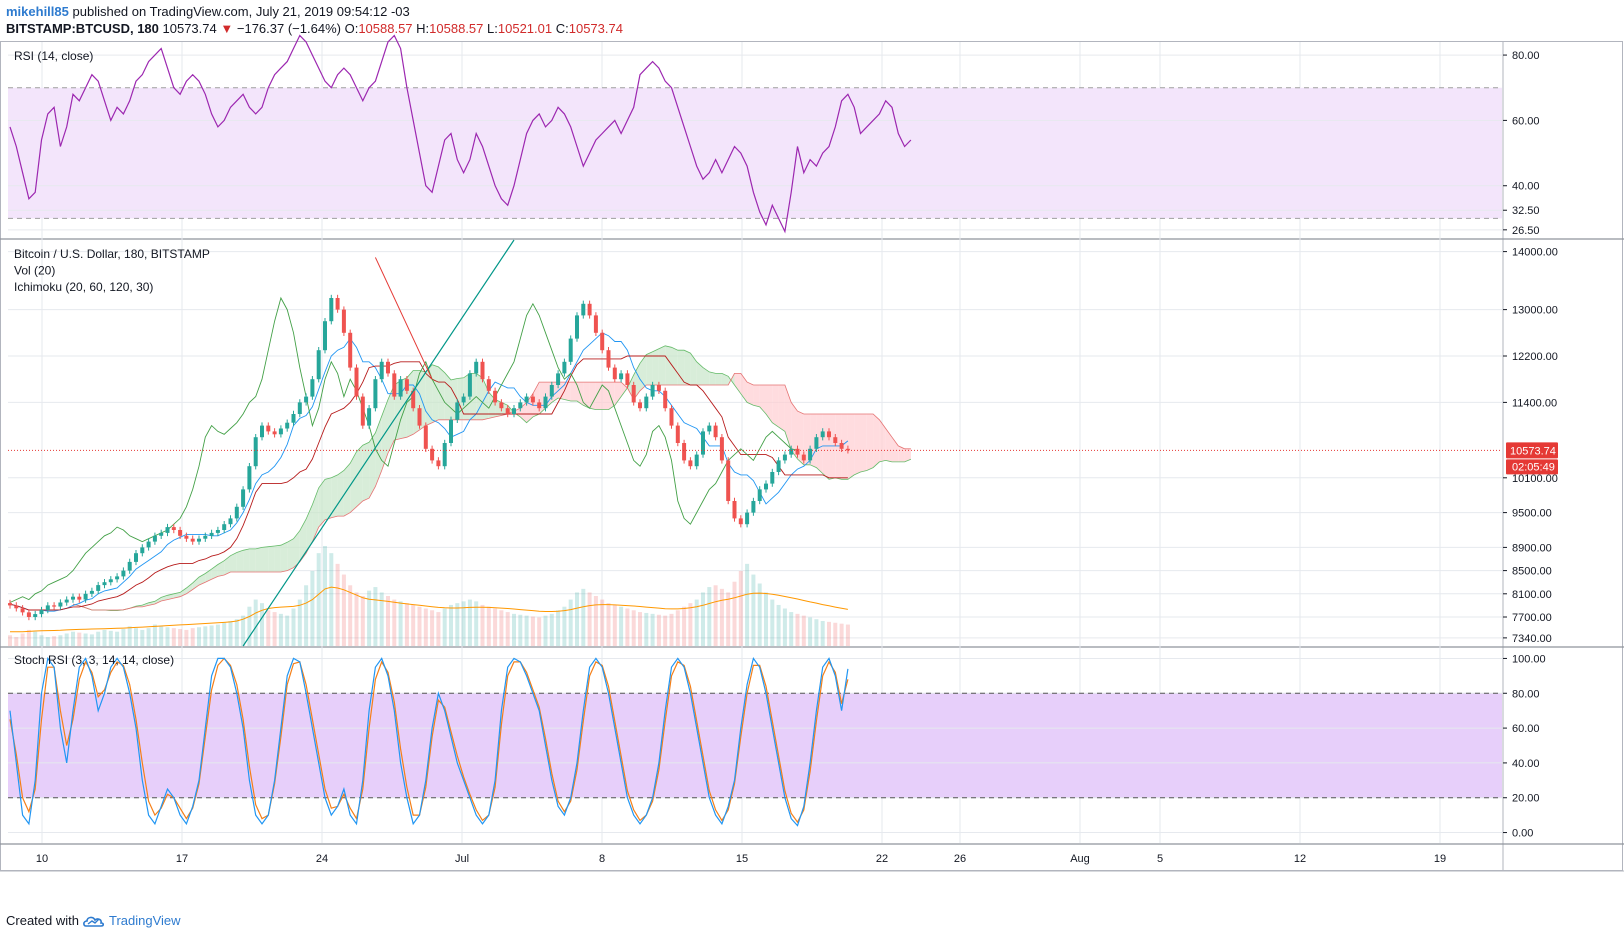  I want to click on kijun-line, so click(428, 483).